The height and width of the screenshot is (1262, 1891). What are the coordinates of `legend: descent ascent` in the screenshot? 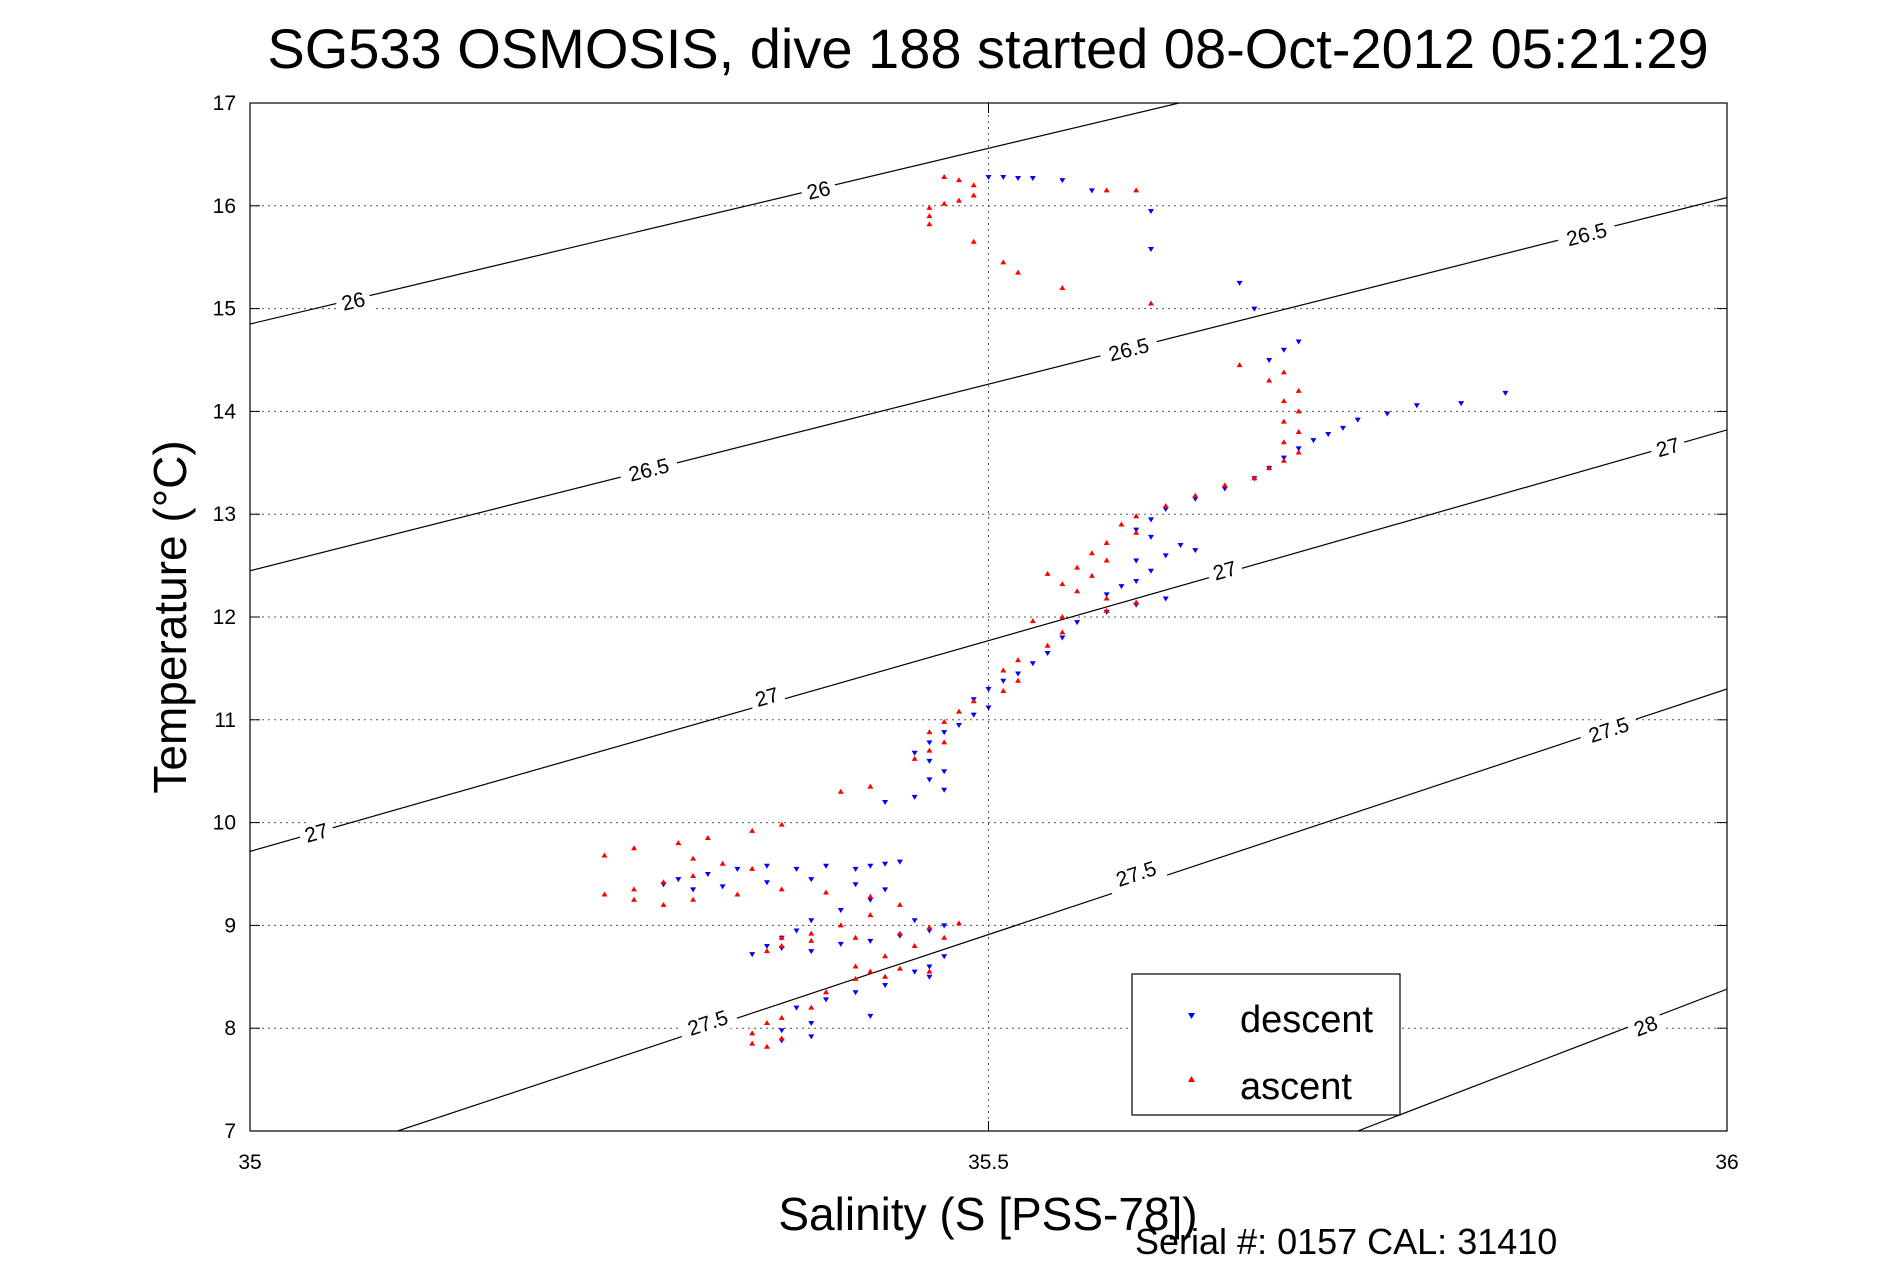 It's located at (1266, 1044).